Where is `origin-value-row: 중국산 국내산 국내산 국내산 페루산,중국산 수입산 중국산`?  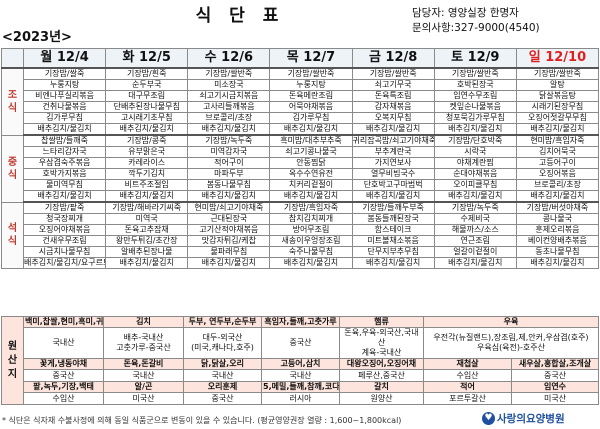
origin-value-row: 중국산 국내산 국내산 국내산 페루산,중국산 수입산 중국산 is located at coordinates (300, 375).